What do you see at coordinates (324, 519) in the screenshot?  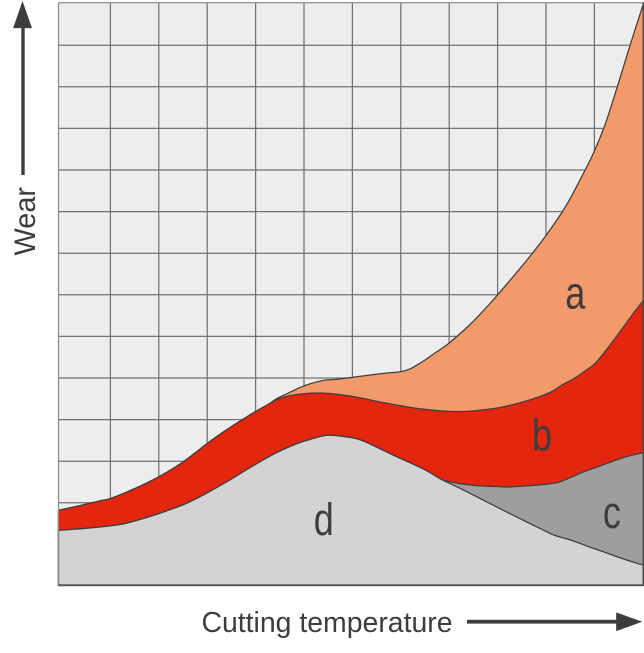 I see `svg-text: d` at bounding box center [324, 519].